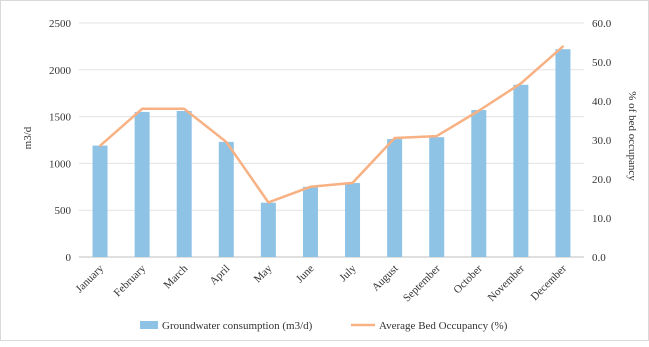  Describe the element at coordinates (468, 279) in the screenshot. I see `x-tick-label: October` at that location.